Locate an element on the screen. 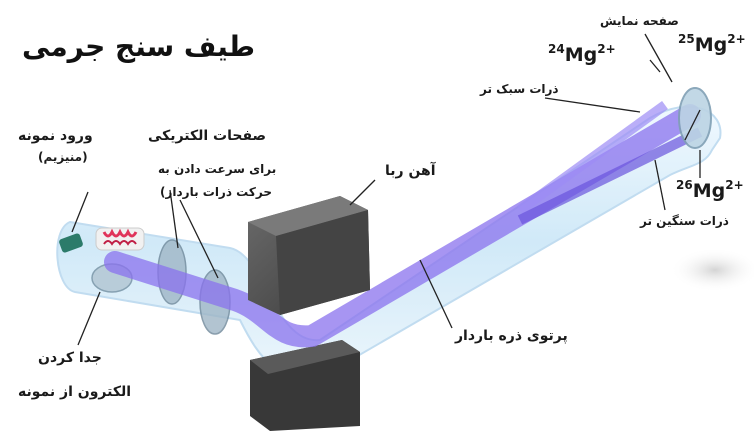 The image size is (754, 431). light-particles-label: ذرات سبک تر is located at coordinates (519, 89).